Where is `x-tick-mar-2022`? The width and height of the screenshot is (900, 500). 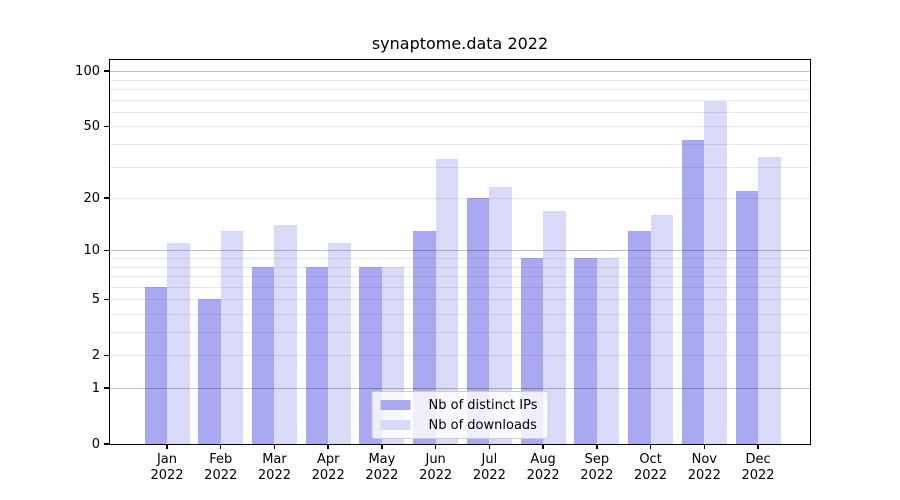 x-tick-mar-2022 is located at coordinates (274, 446).